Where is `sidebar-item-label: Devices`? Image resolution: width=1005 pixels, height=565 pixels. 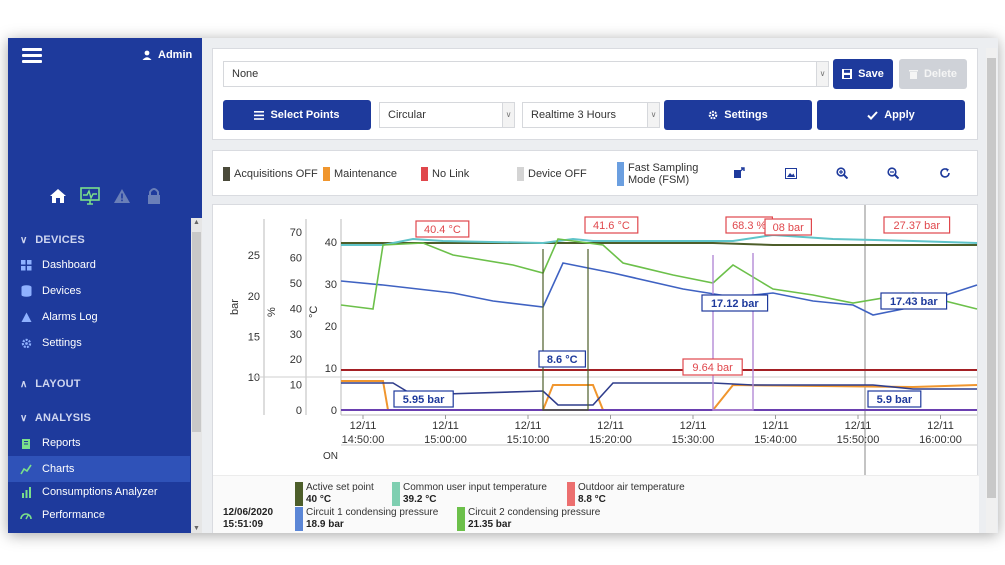 sidebar-item-label: Devices is located at coordinates (62, 291).